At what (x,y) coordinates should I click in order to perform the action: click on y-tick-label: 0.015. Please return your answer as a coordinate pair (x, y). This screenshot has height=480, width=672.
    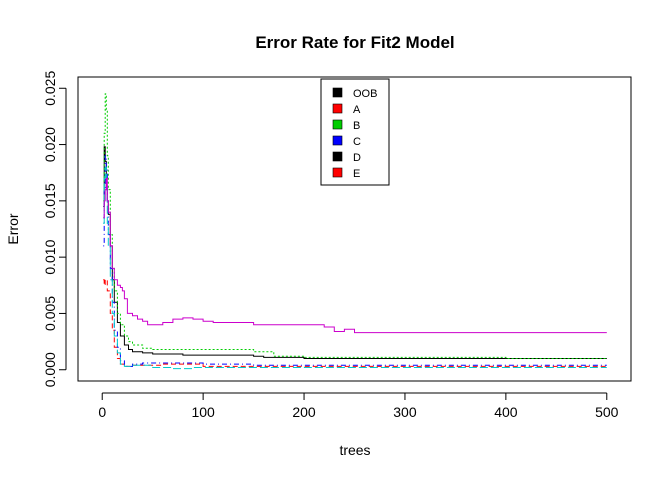
    Looking at the image, I should click on (50, 200).